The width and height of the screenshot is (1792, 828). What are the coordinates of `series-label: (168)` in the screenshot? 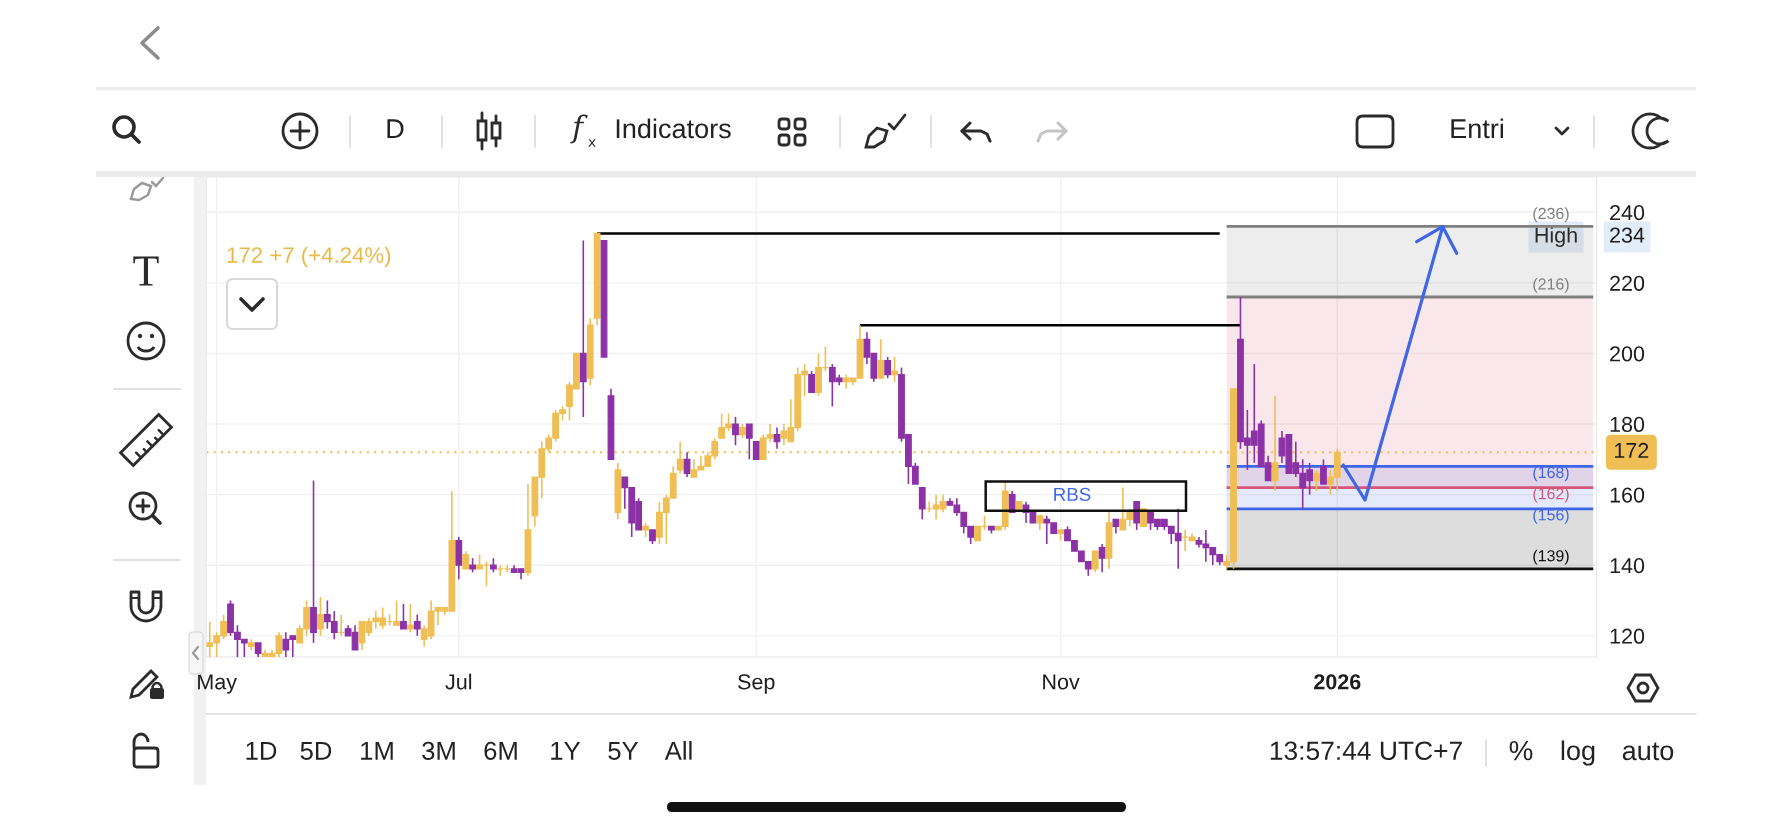 It's located at (1551, 474).